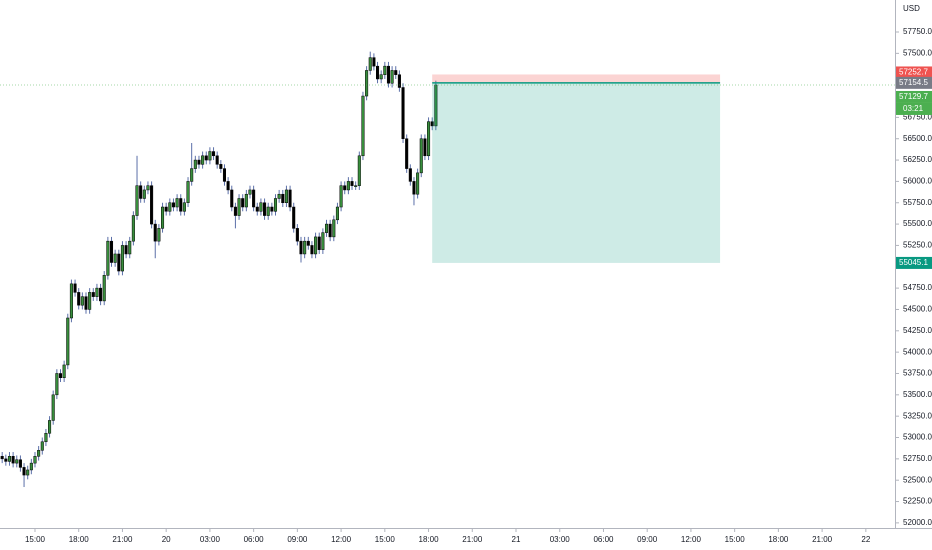 Image resolution: width=932 pixels, height=550 pixels. What do you see at coordinates (79, 539) in the screenshot?
I see `x-tick-label: 18:00` at bounding box center [79, 539].